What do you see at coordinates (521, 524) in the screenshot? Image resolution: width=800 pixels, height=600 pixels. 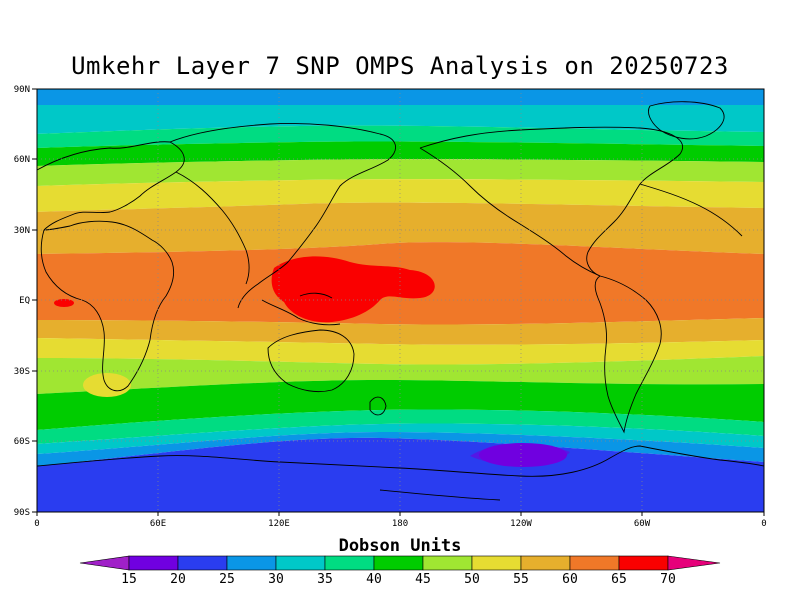 I see `lon-tick-120w: 120W` at bounding box center [521, 524].